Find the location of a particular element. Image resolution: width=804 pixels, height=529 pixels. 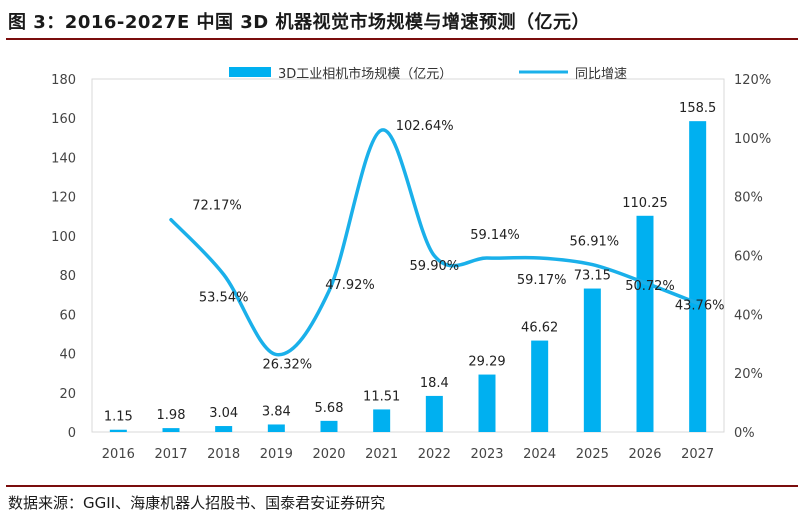

x-tick-label: 2017 is located at coordinates (170, 454).